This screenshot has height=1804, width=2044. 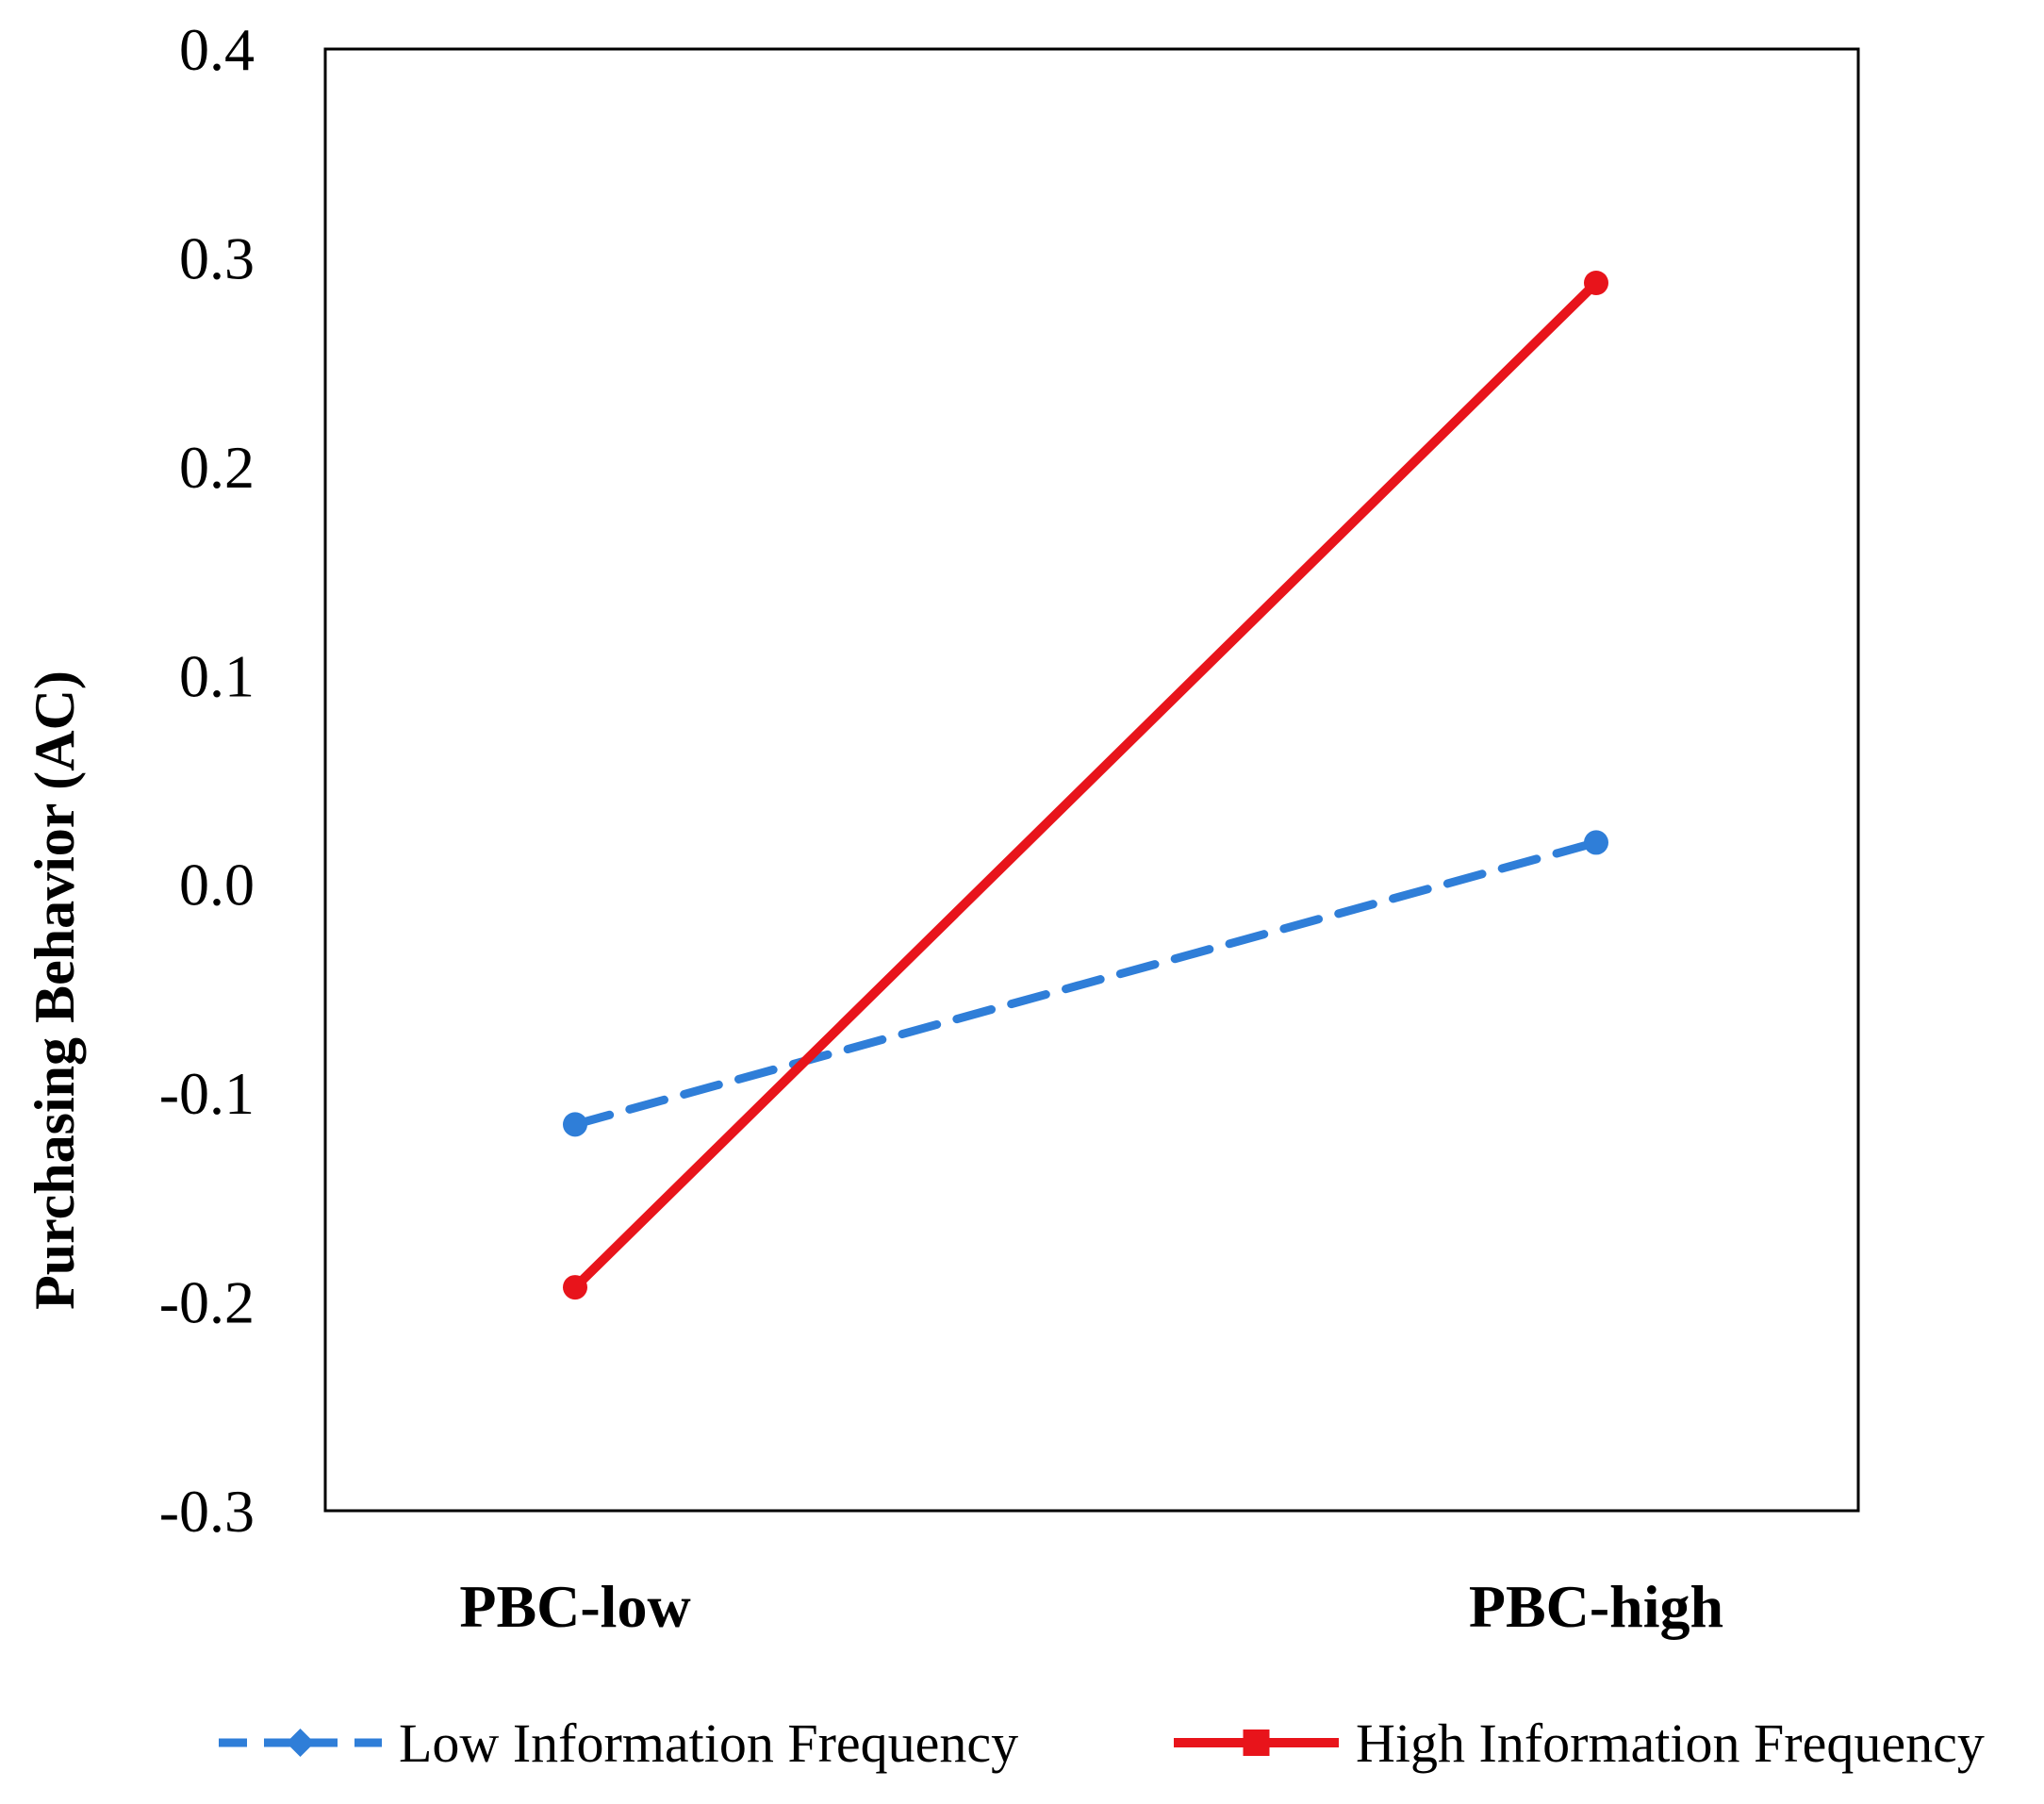 I want to click on legend-item: High Information Frequency, so click(x=1579, y=1743).